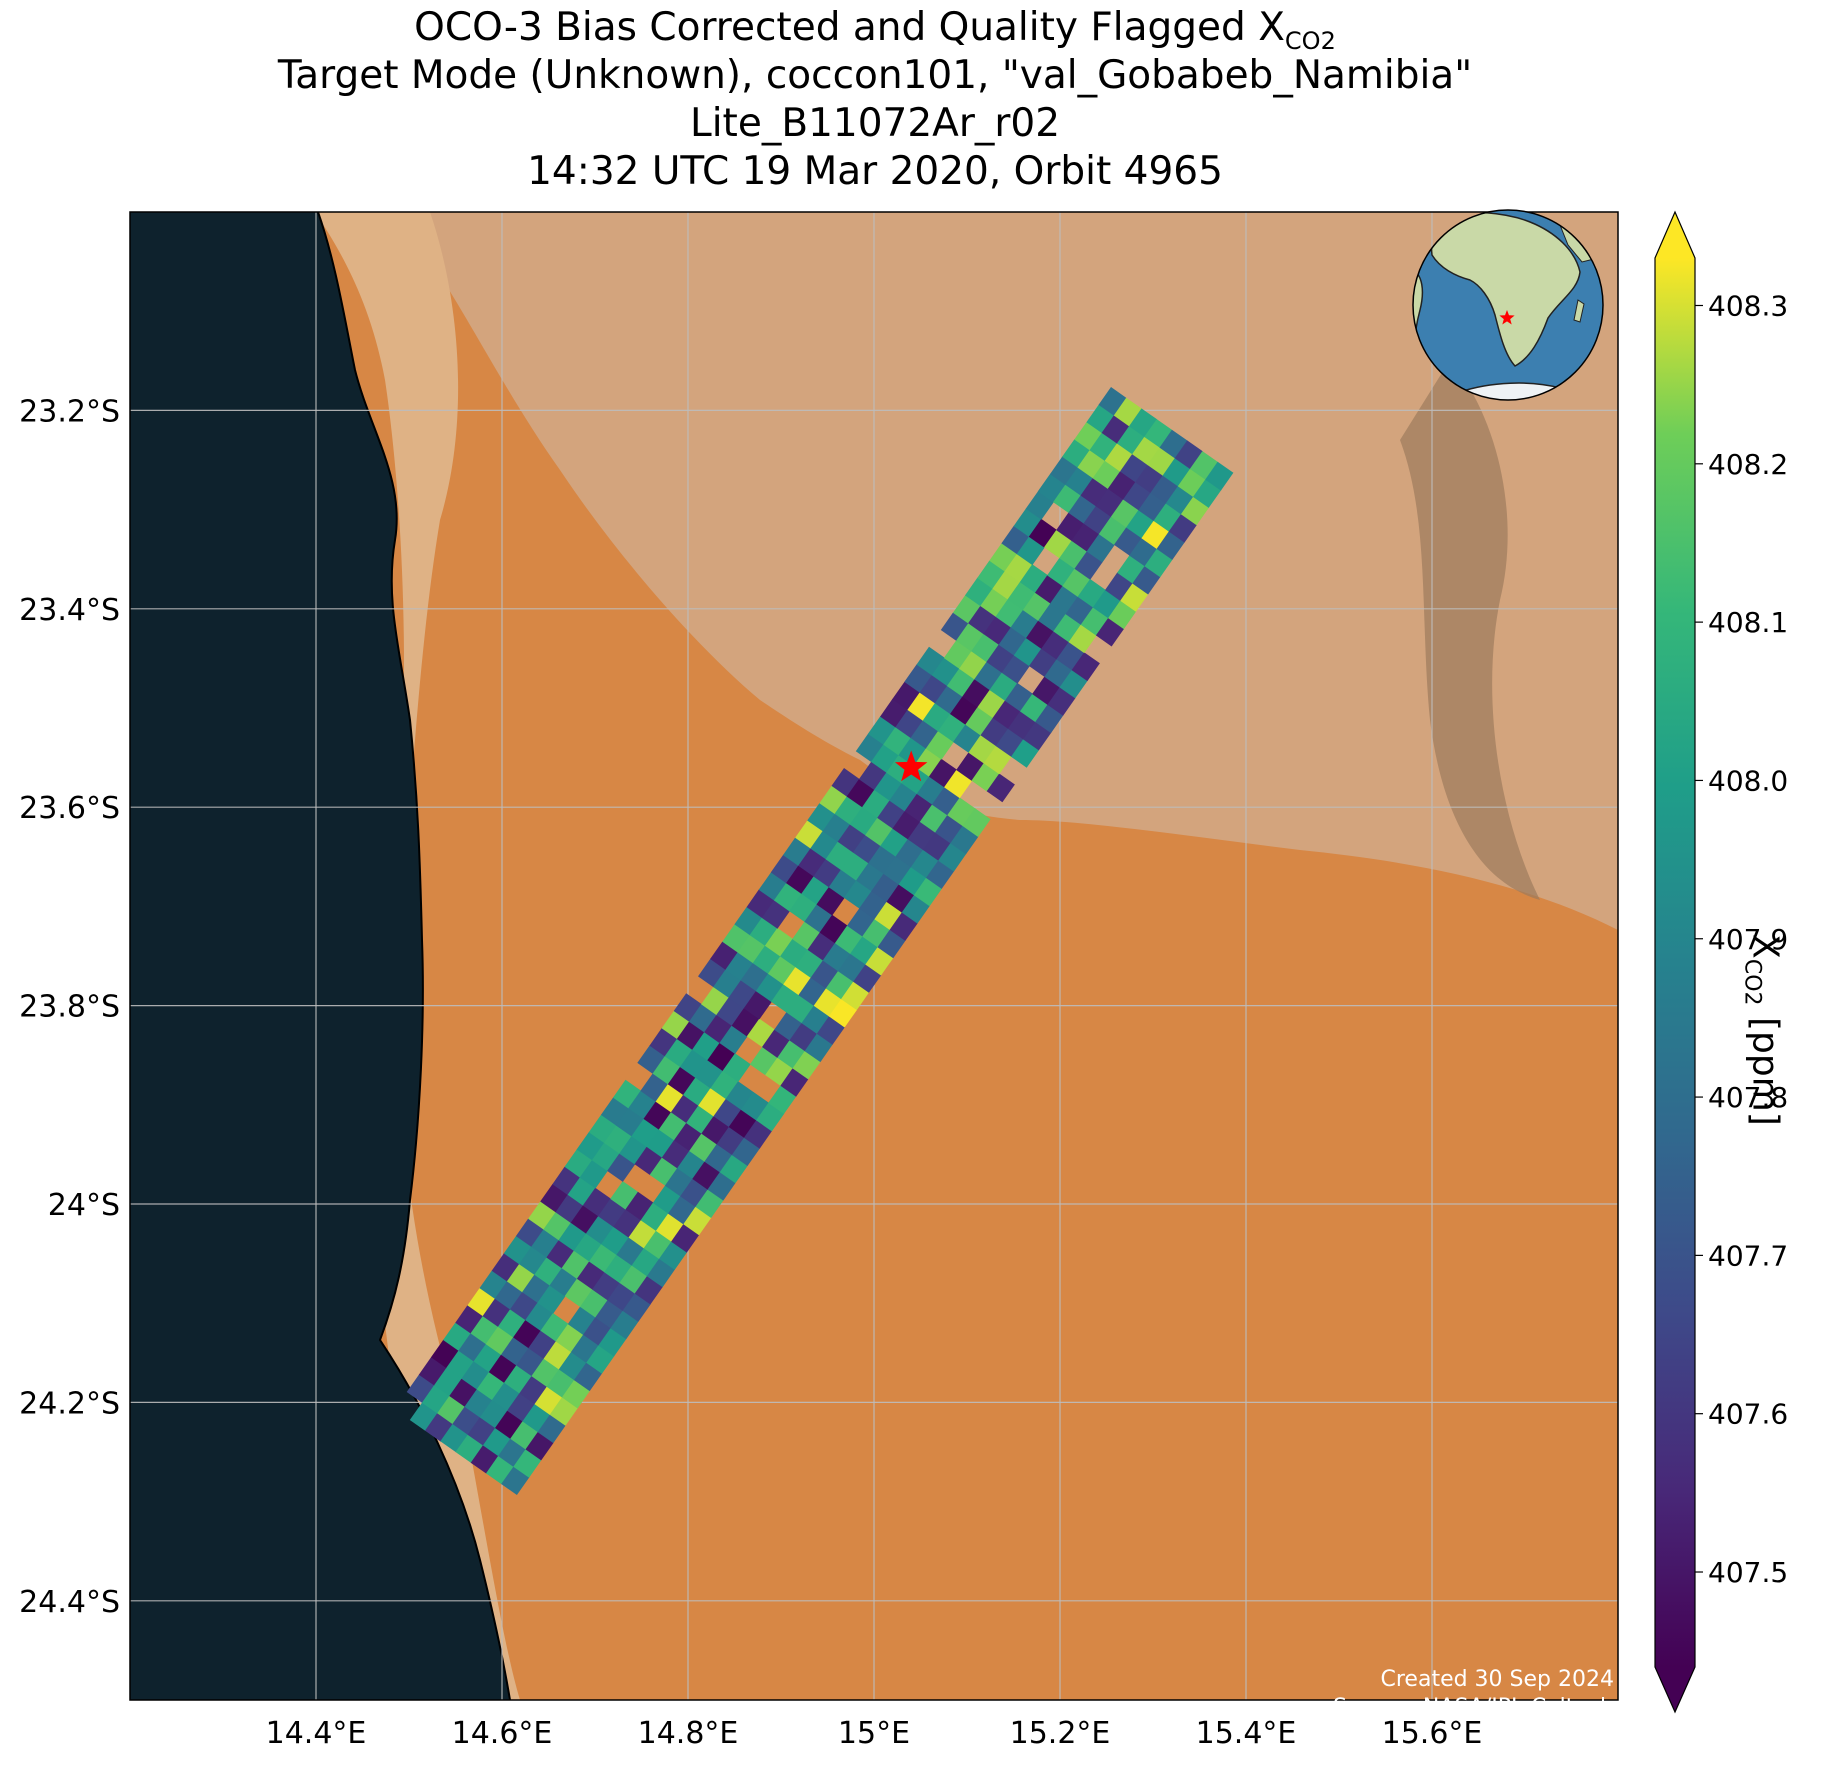  What do you see at coordinates (1579, 311) in the screenshot?
I see `globe-madagascar` at bounding box center [1579, 311].